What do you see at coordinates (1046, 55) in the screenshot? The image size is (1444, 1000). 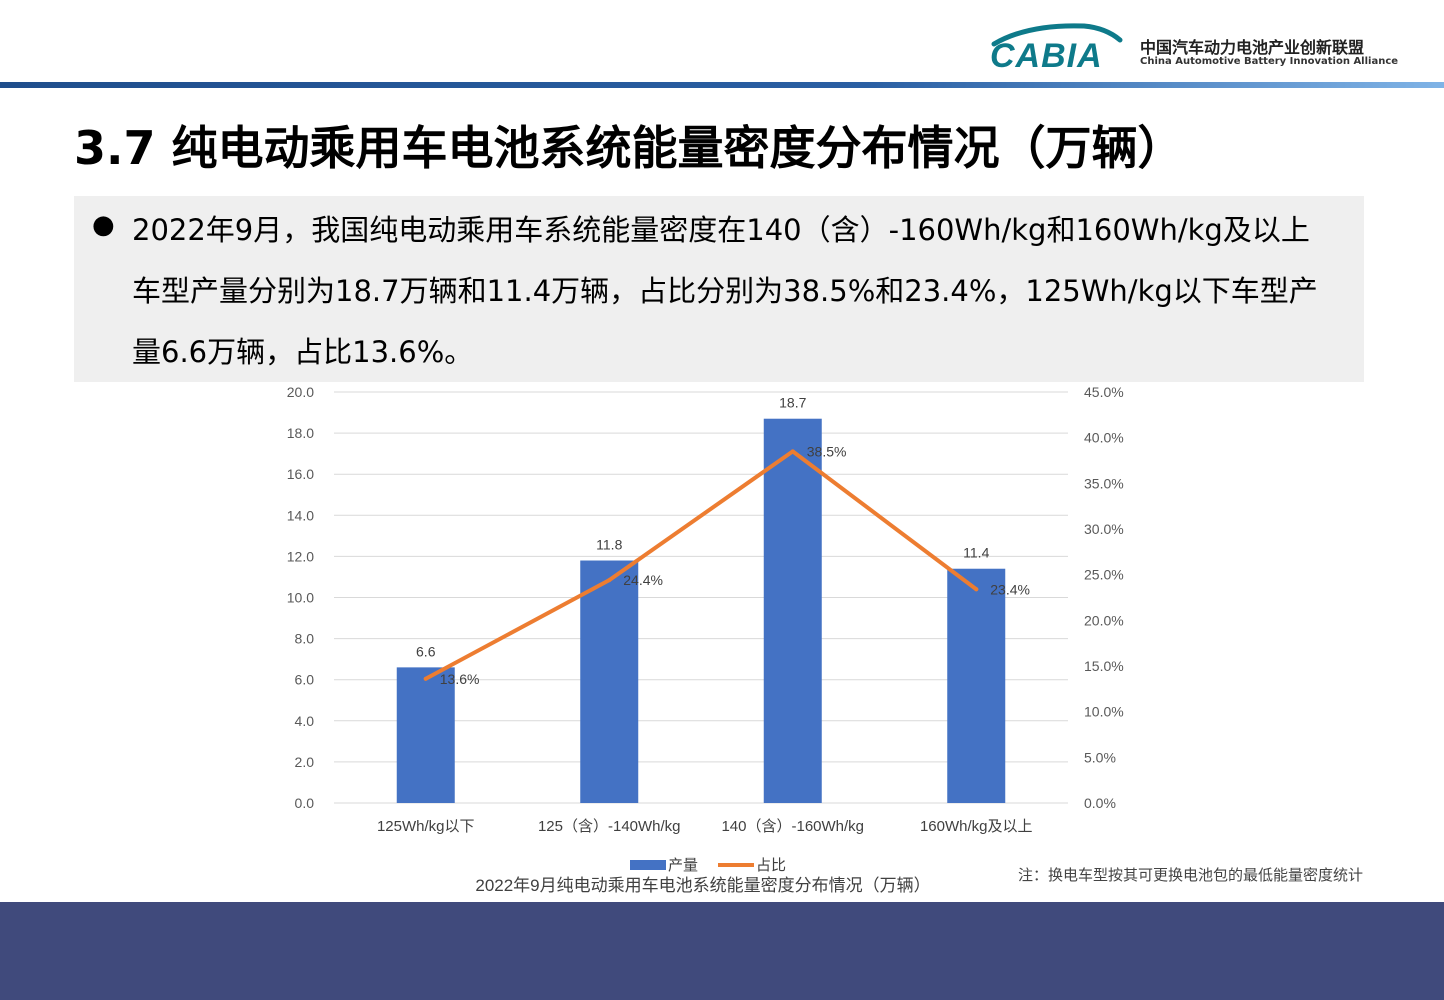 I see `logo-text: CABIA` at bounding box center [1046, 55].